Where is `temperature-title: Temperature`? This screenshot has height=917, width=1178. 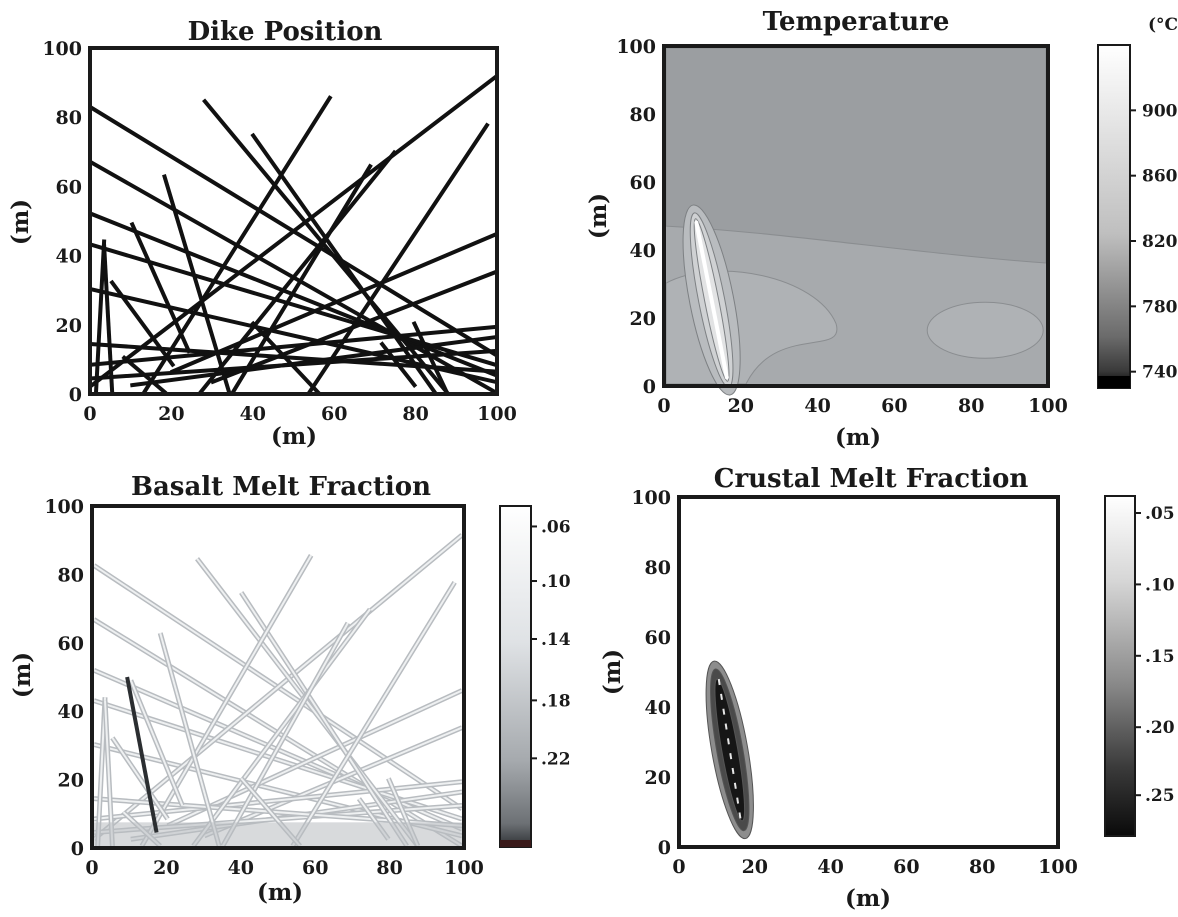 temperature-title: Temperature is located at coordinates (856, 22).